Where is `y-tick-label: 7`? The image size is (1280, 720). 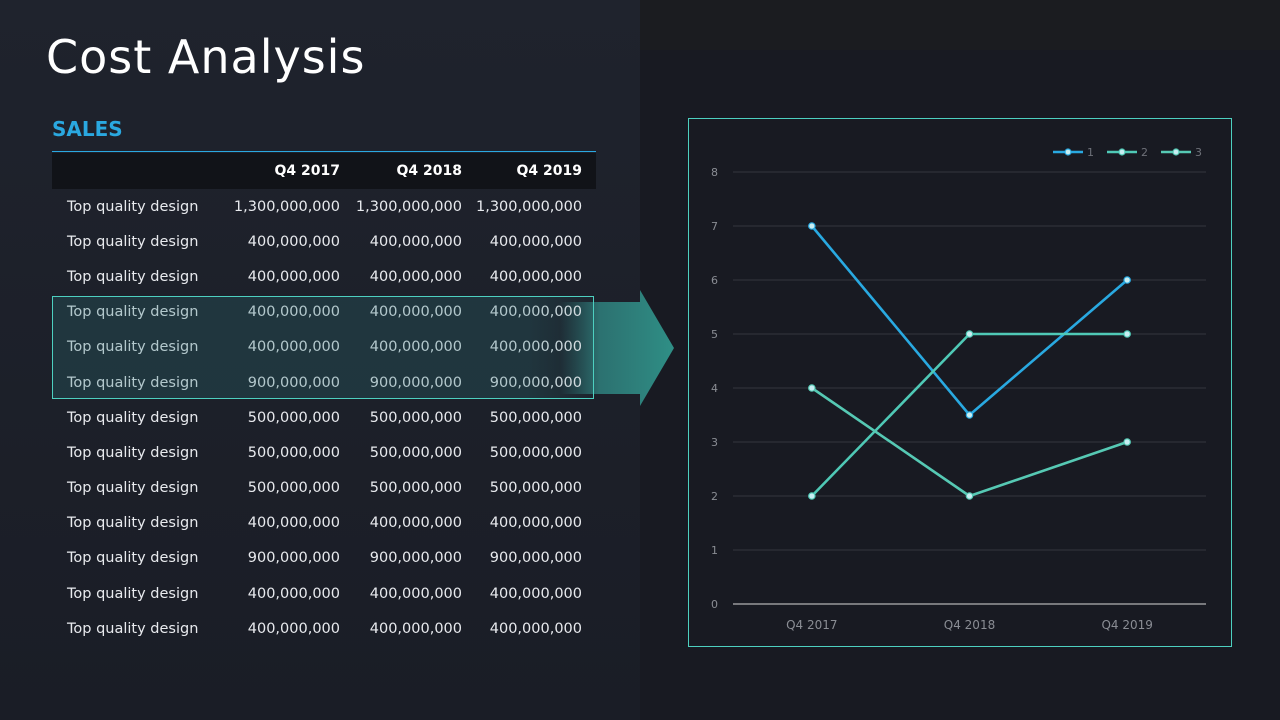 y-tick-label: 7 is located at coordinates (714, 226).